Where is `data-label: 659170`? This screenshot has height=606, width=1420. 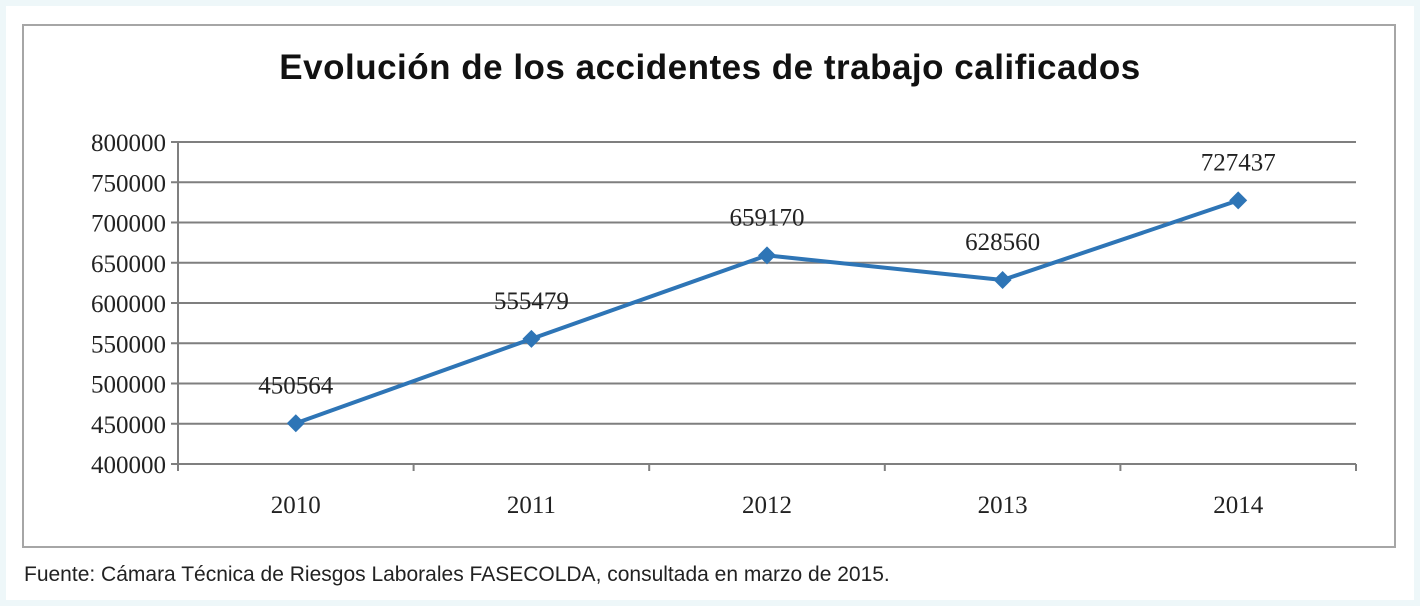
data-label: 659170 is located at coordinates (767, 217).